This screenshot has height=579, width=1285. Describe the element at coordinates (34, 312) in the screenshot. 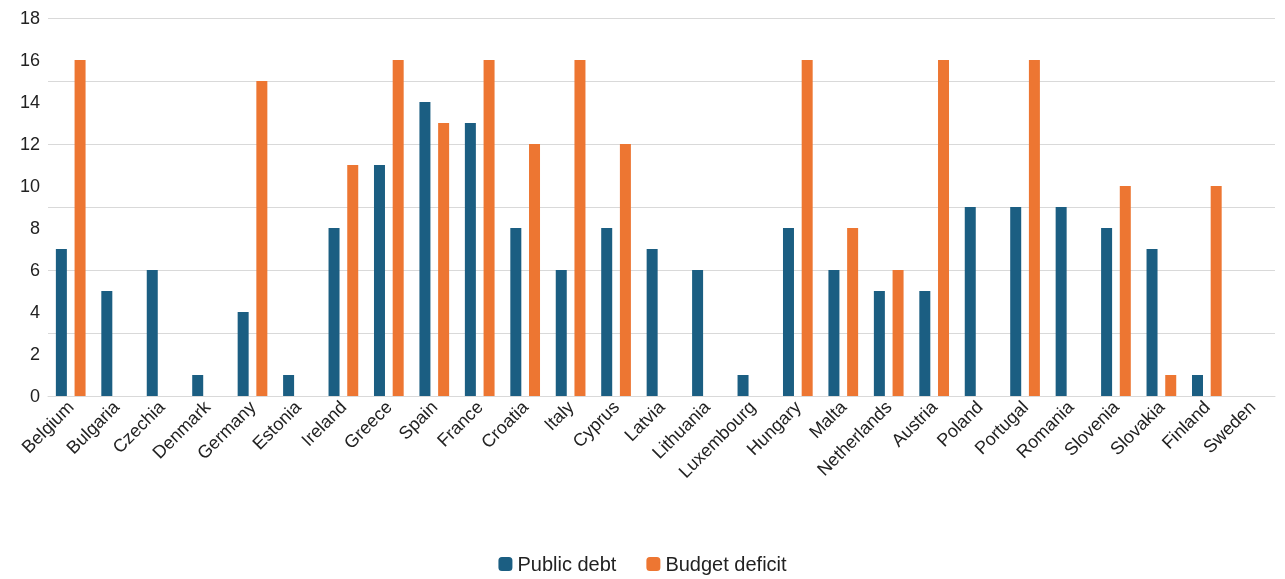

I see `y-tick-label: 4` at that location.